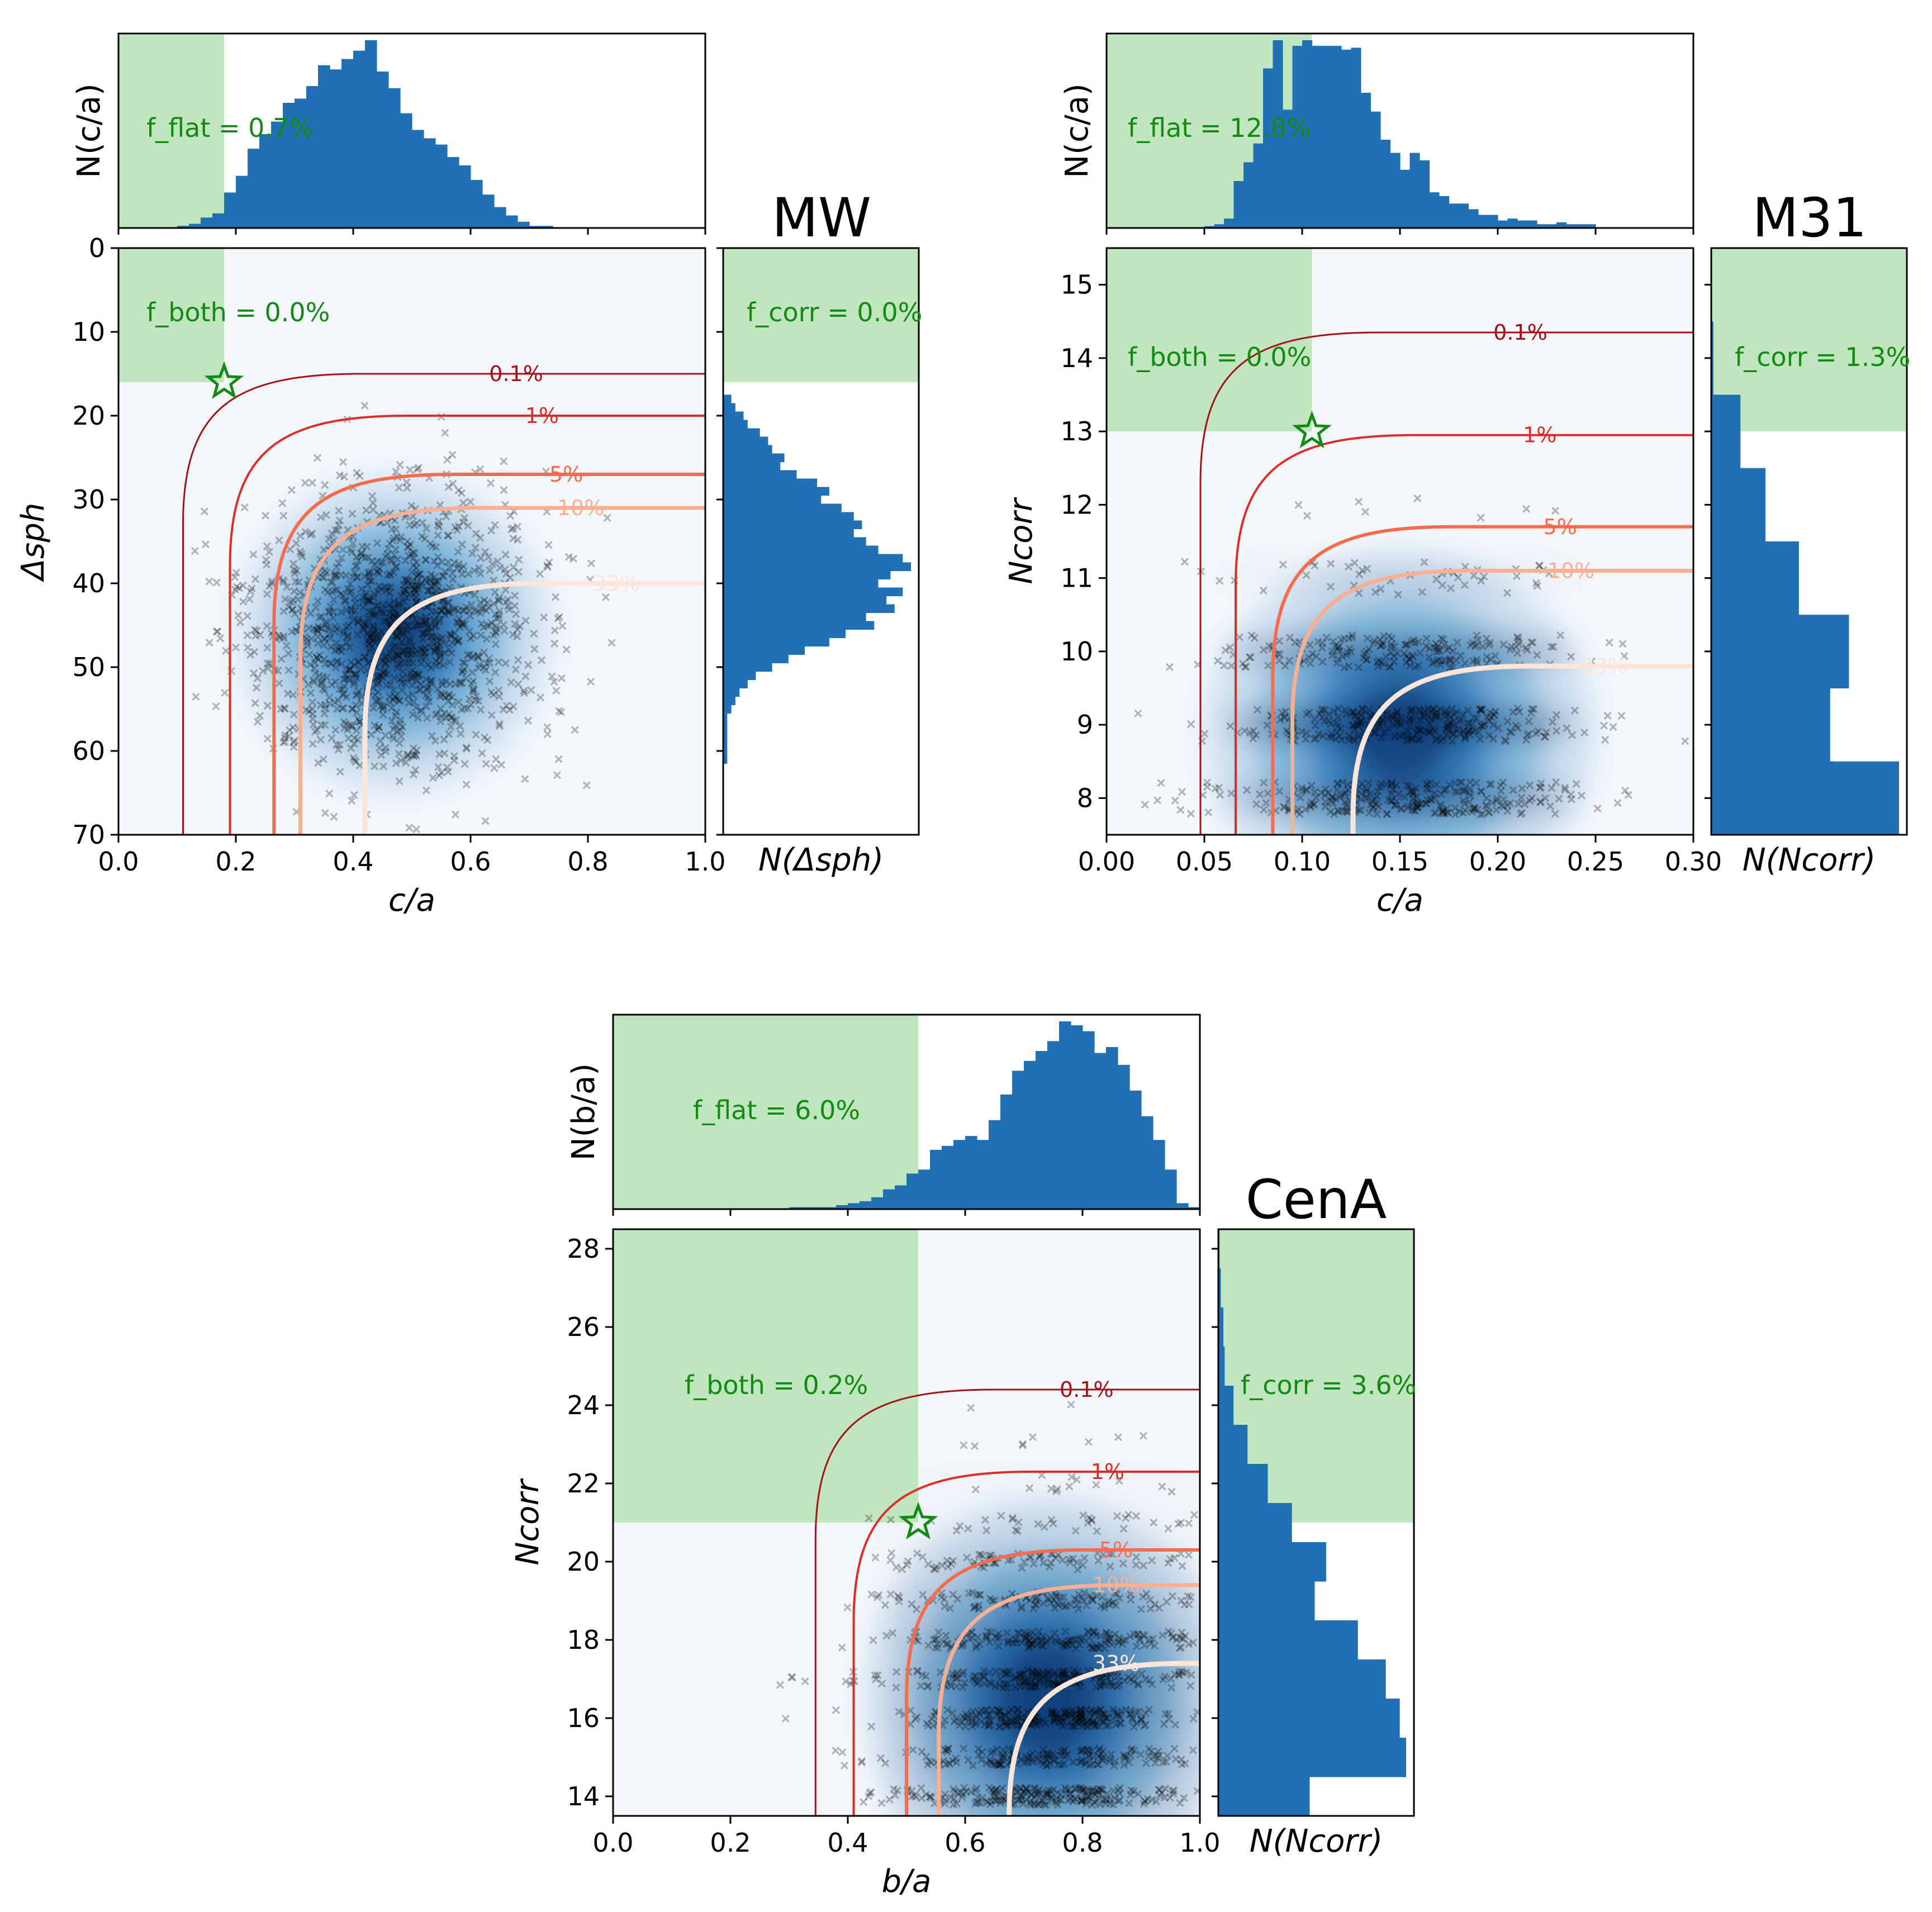  I want to click on m31-ytick-label: 14, so click(1076, 358).